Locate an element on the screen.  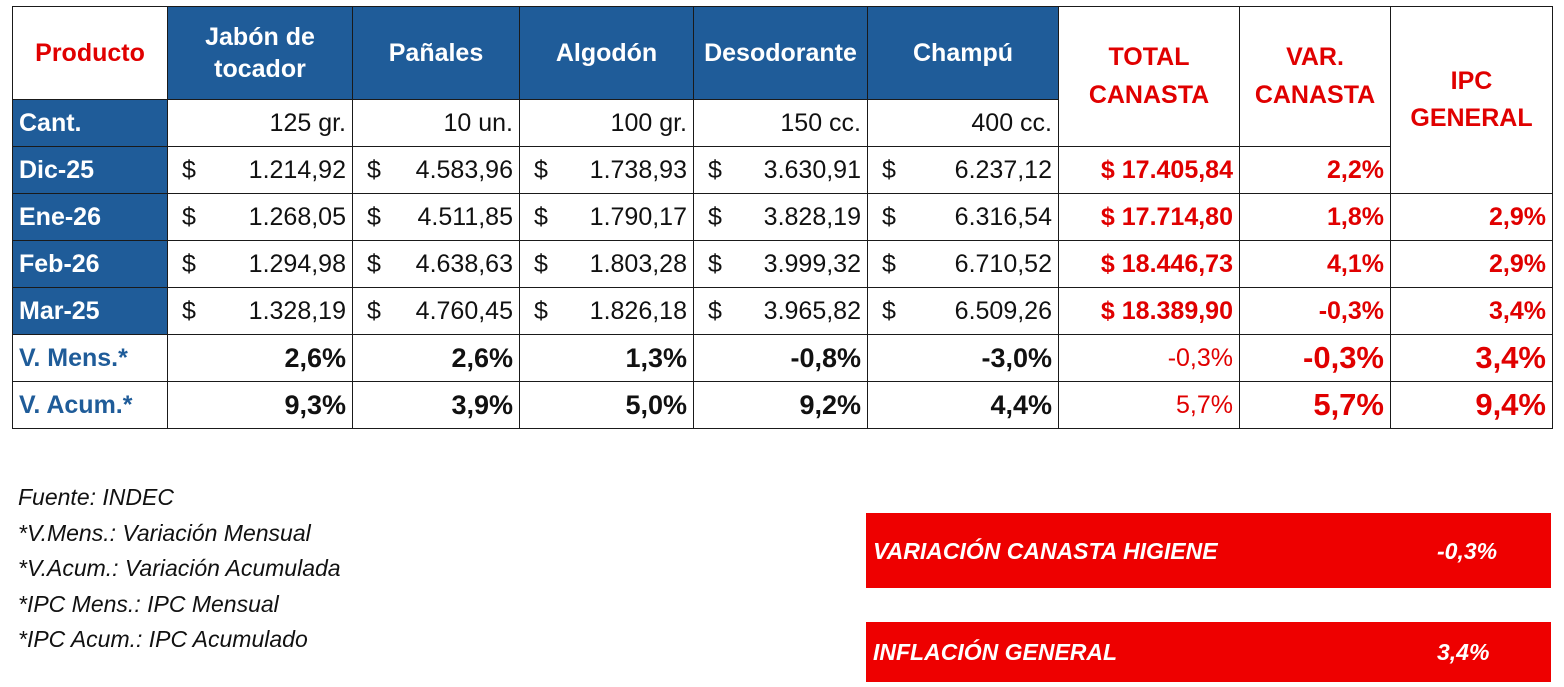
price-cell: $6.316,54 is located at coordinates (963, 217).